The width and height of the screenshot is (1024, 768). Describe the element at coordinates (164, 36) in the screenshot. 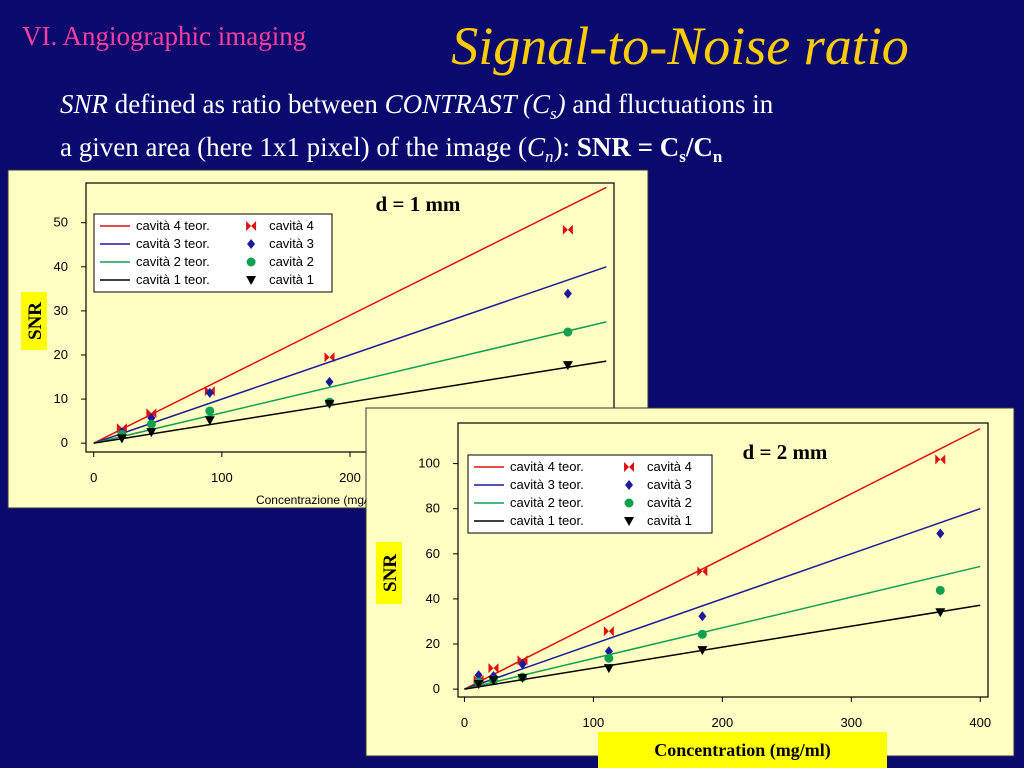

I see `section-label: VI. Angiographic imaging` at that location.